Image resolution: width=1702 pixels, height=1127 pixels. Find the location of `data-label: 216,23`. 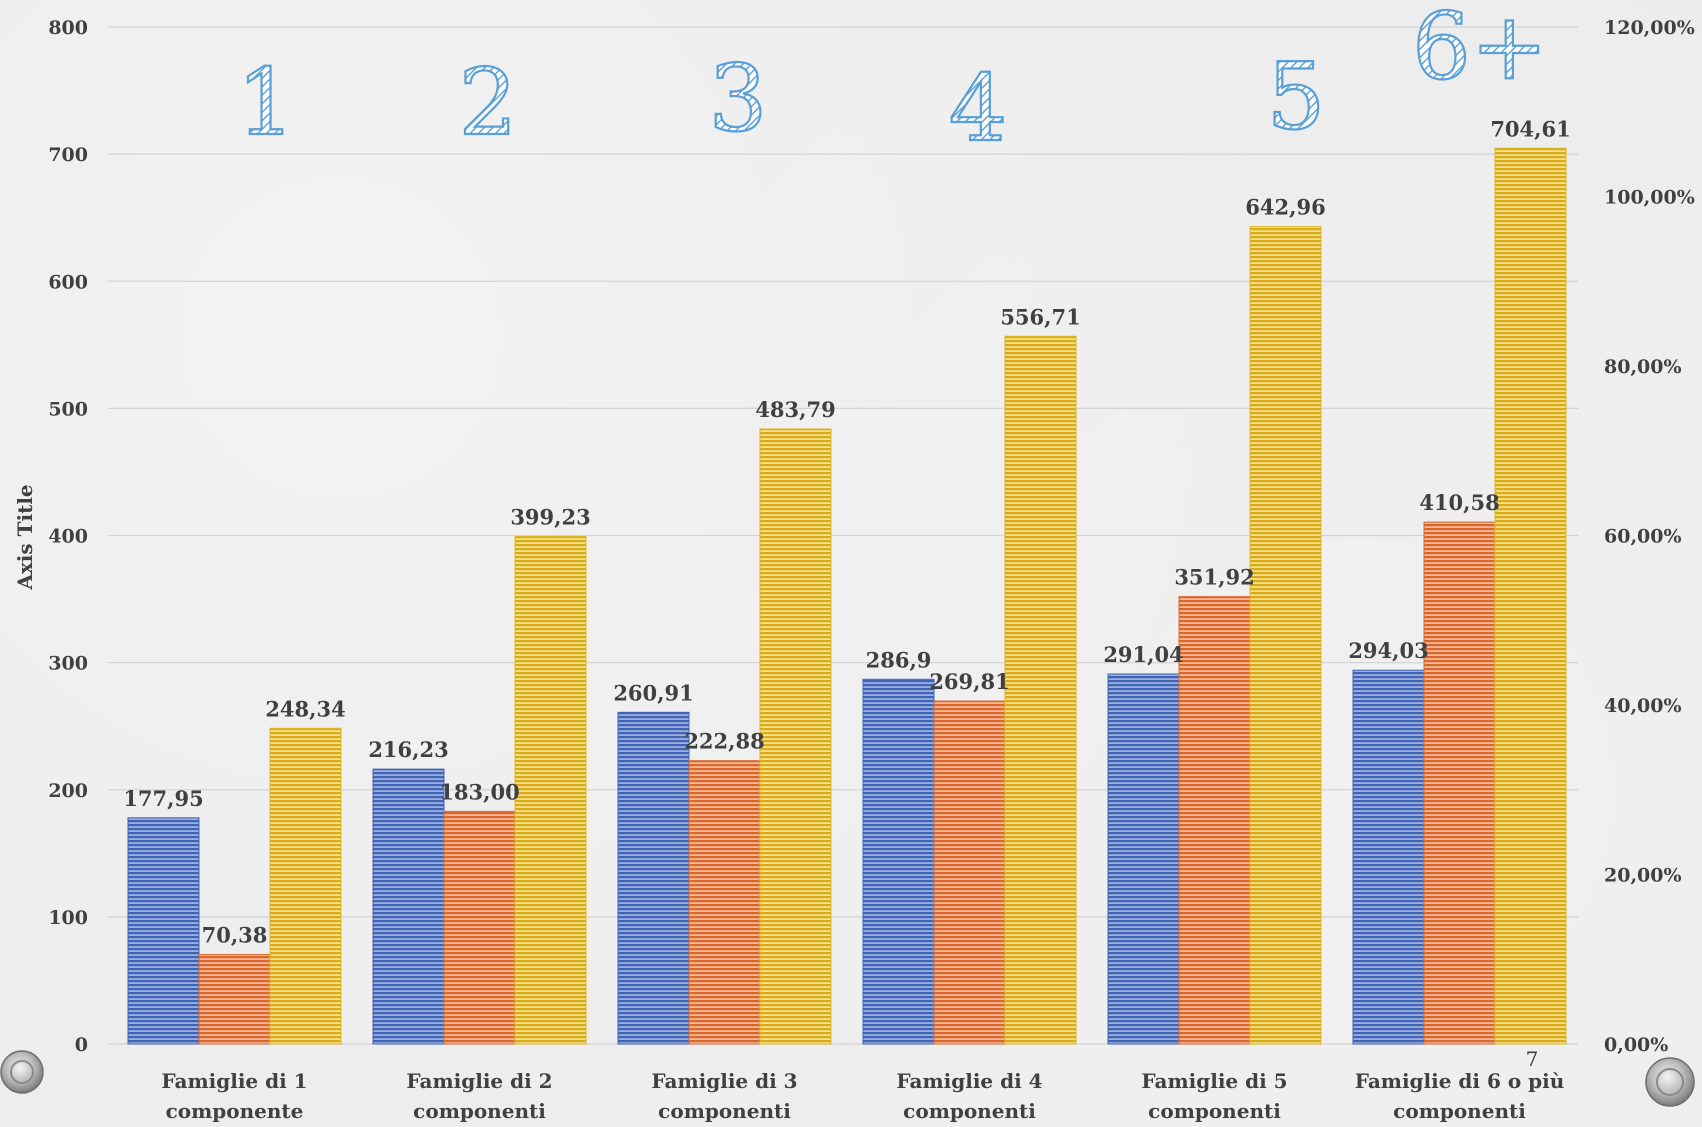

data-label: 216,23 is located at coordinates (408, 749).